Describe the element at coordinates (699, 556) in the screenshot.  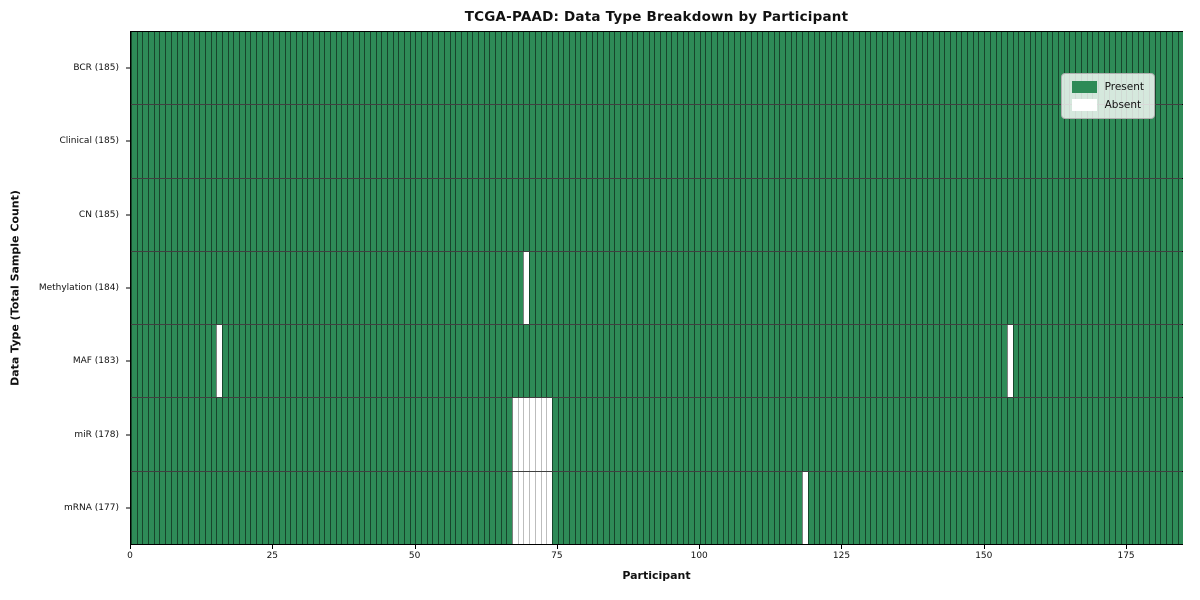
I see `x-tick-label: 100` at that location.